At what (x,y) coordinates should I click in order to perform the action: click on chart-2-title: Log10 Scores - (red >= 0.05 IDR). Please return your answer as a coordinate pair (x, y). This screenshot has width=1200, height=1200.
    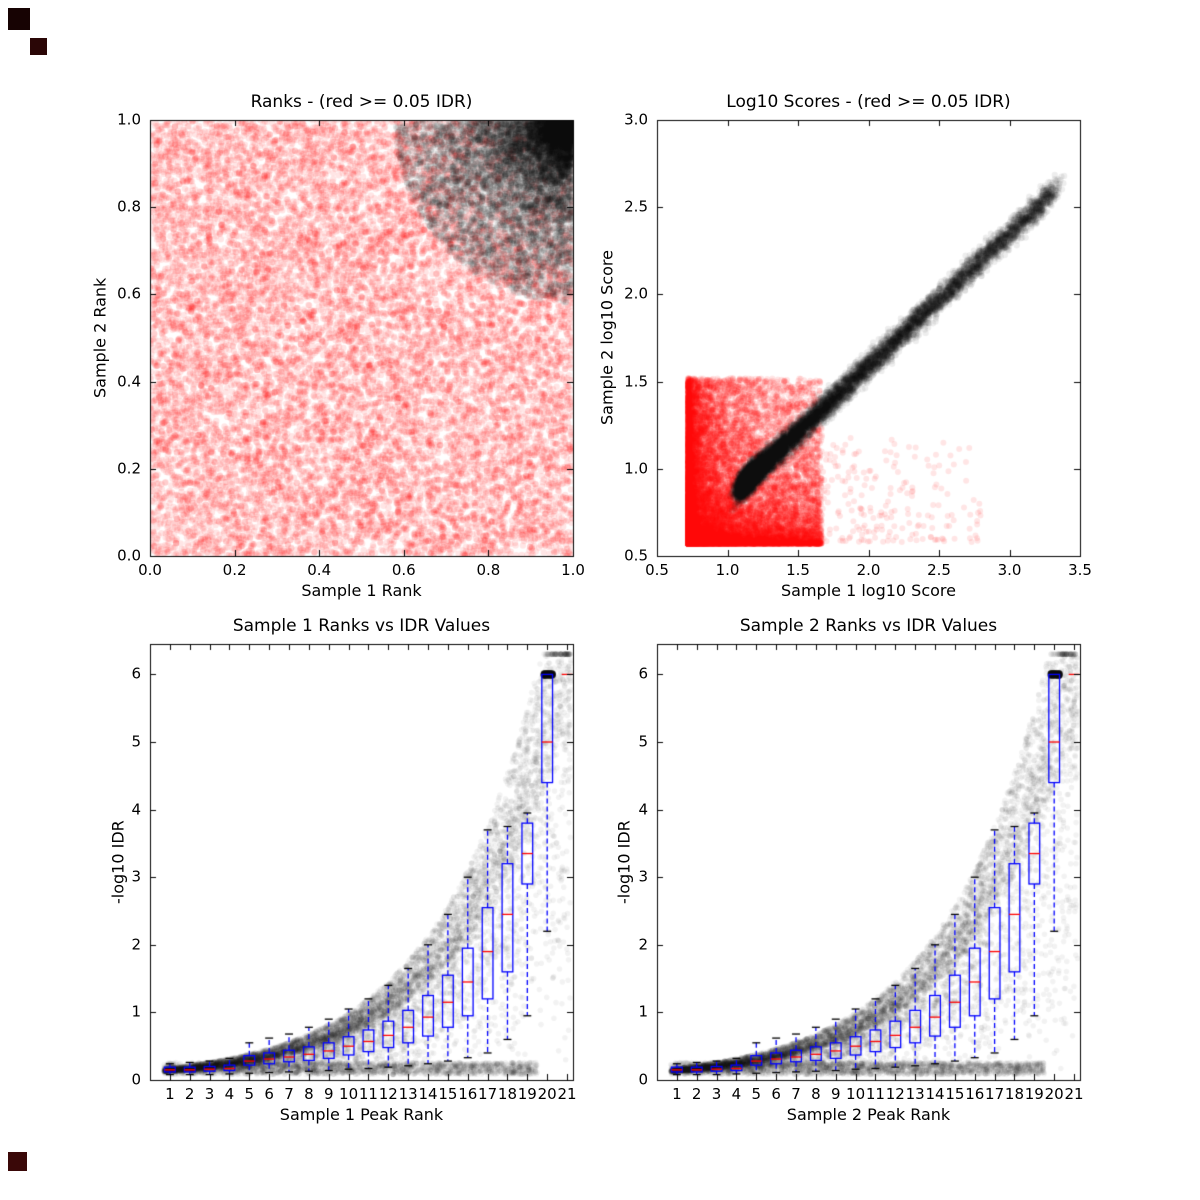
    Looking at the image, I should click on (868, 102).